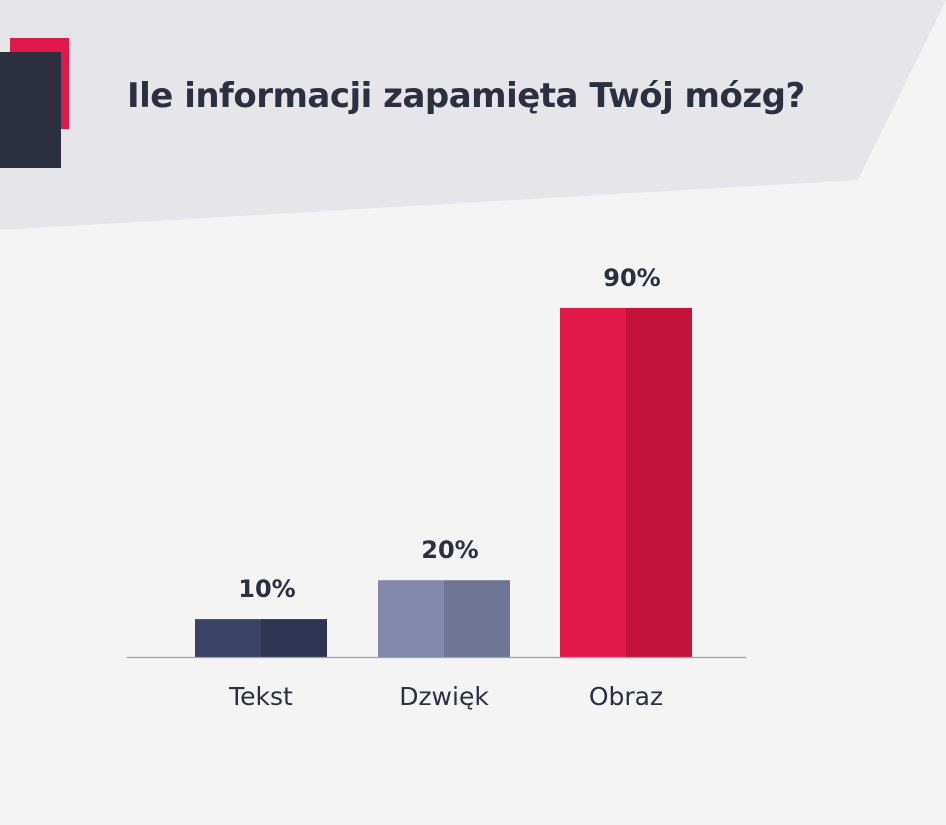 This screenshot has height=825, width=946. What do you see at coordinates (449, 550) in the screenshot?
I see `value-label: 20%` at bounding box center [449, 550].